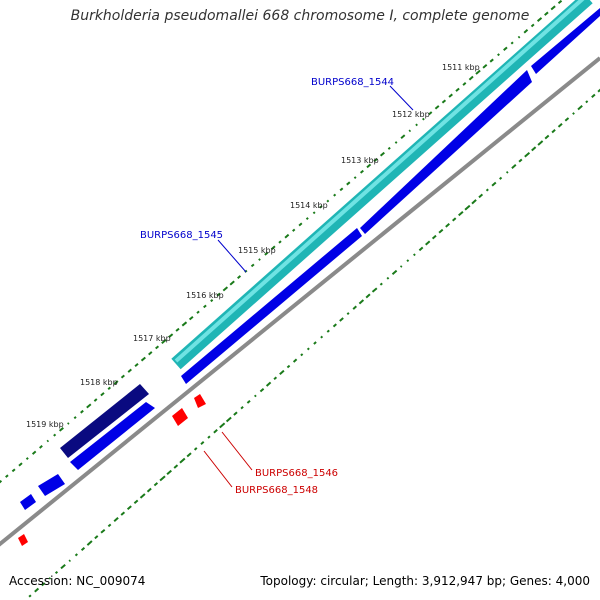 This screenshot has height=600, width=600. Describe the element at coordinates (309, 205) in the screenshot. I see `tick-label: 1514 kbp` at that location.